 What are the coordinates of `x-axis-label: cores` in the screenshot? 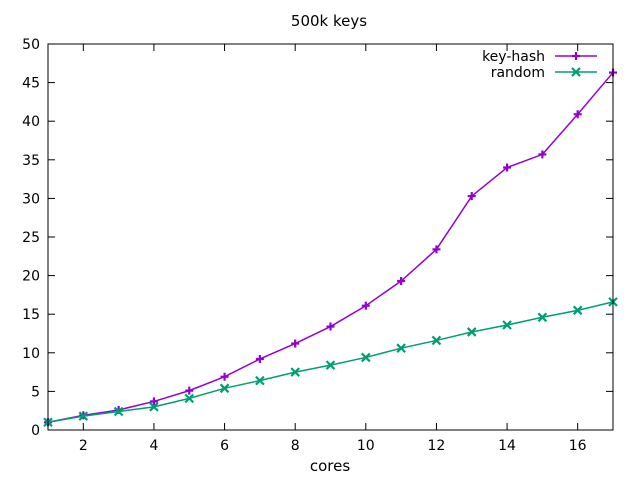 It's located at (330, 466).